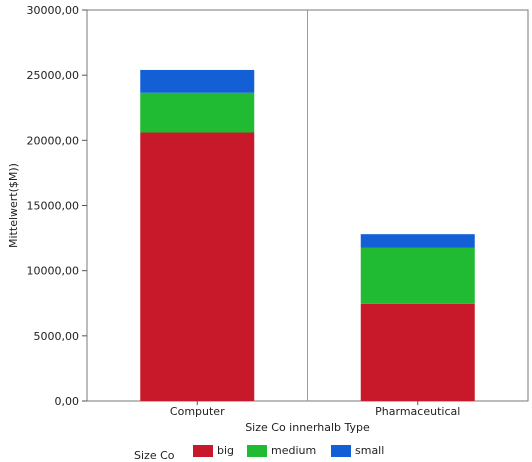  I want to click on legend-swatch-small, so click(341, 450).